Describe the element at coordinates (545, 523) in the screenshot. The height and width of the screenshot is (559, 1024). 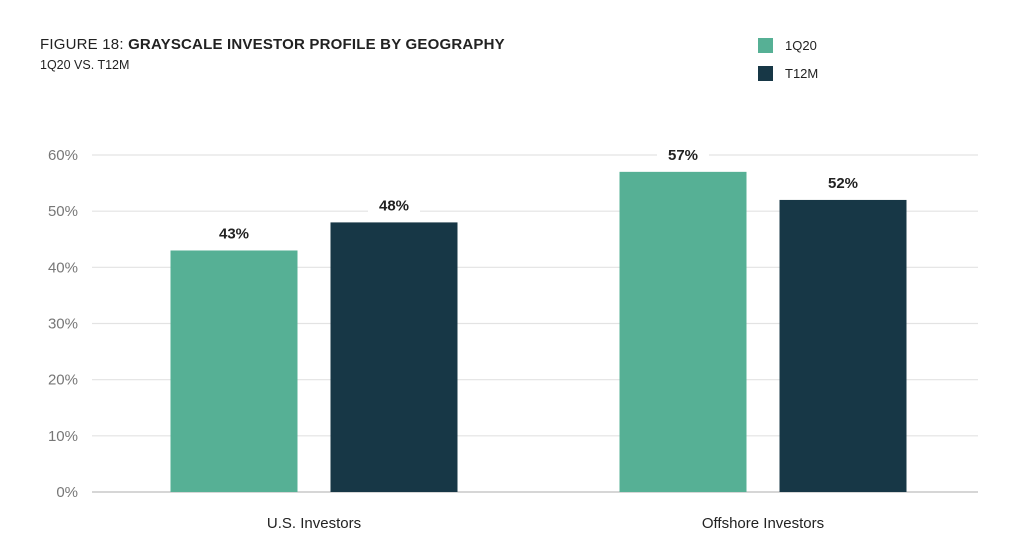
I see `x-axis-categories: U.S. Investors Offshore Investors` at that location.